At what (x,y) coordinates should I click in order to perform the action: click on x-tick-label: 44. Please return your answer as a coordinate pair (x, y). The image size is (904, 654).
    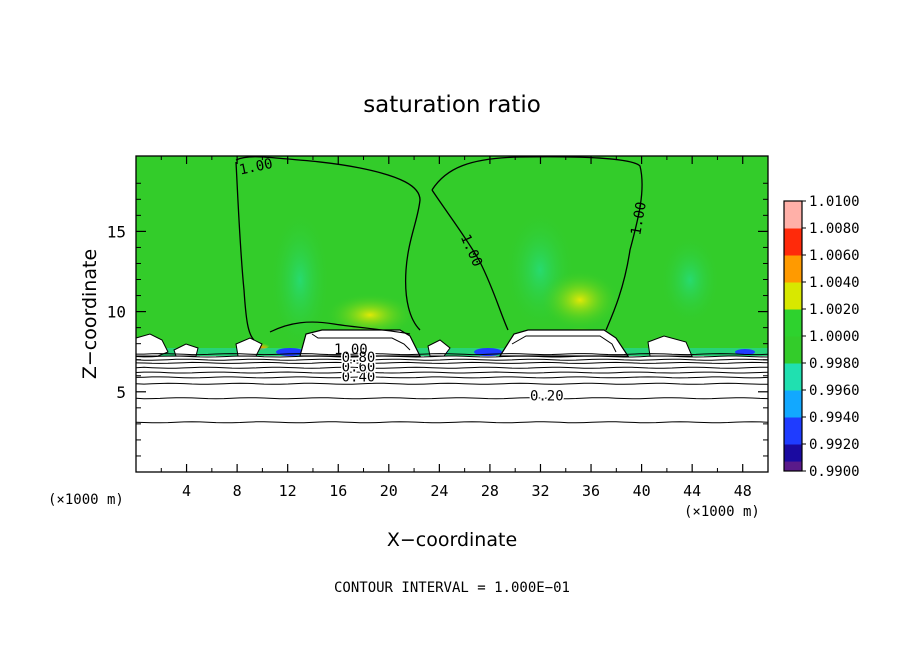
    Looking at the image, I should click on (692, 491).